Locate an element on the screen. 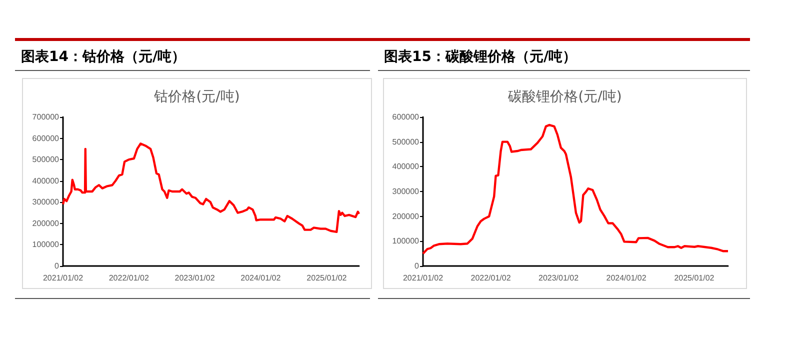  chart-title: 图表15：碳酸锂价格（元/吨） is located at coordinates (564, 57).